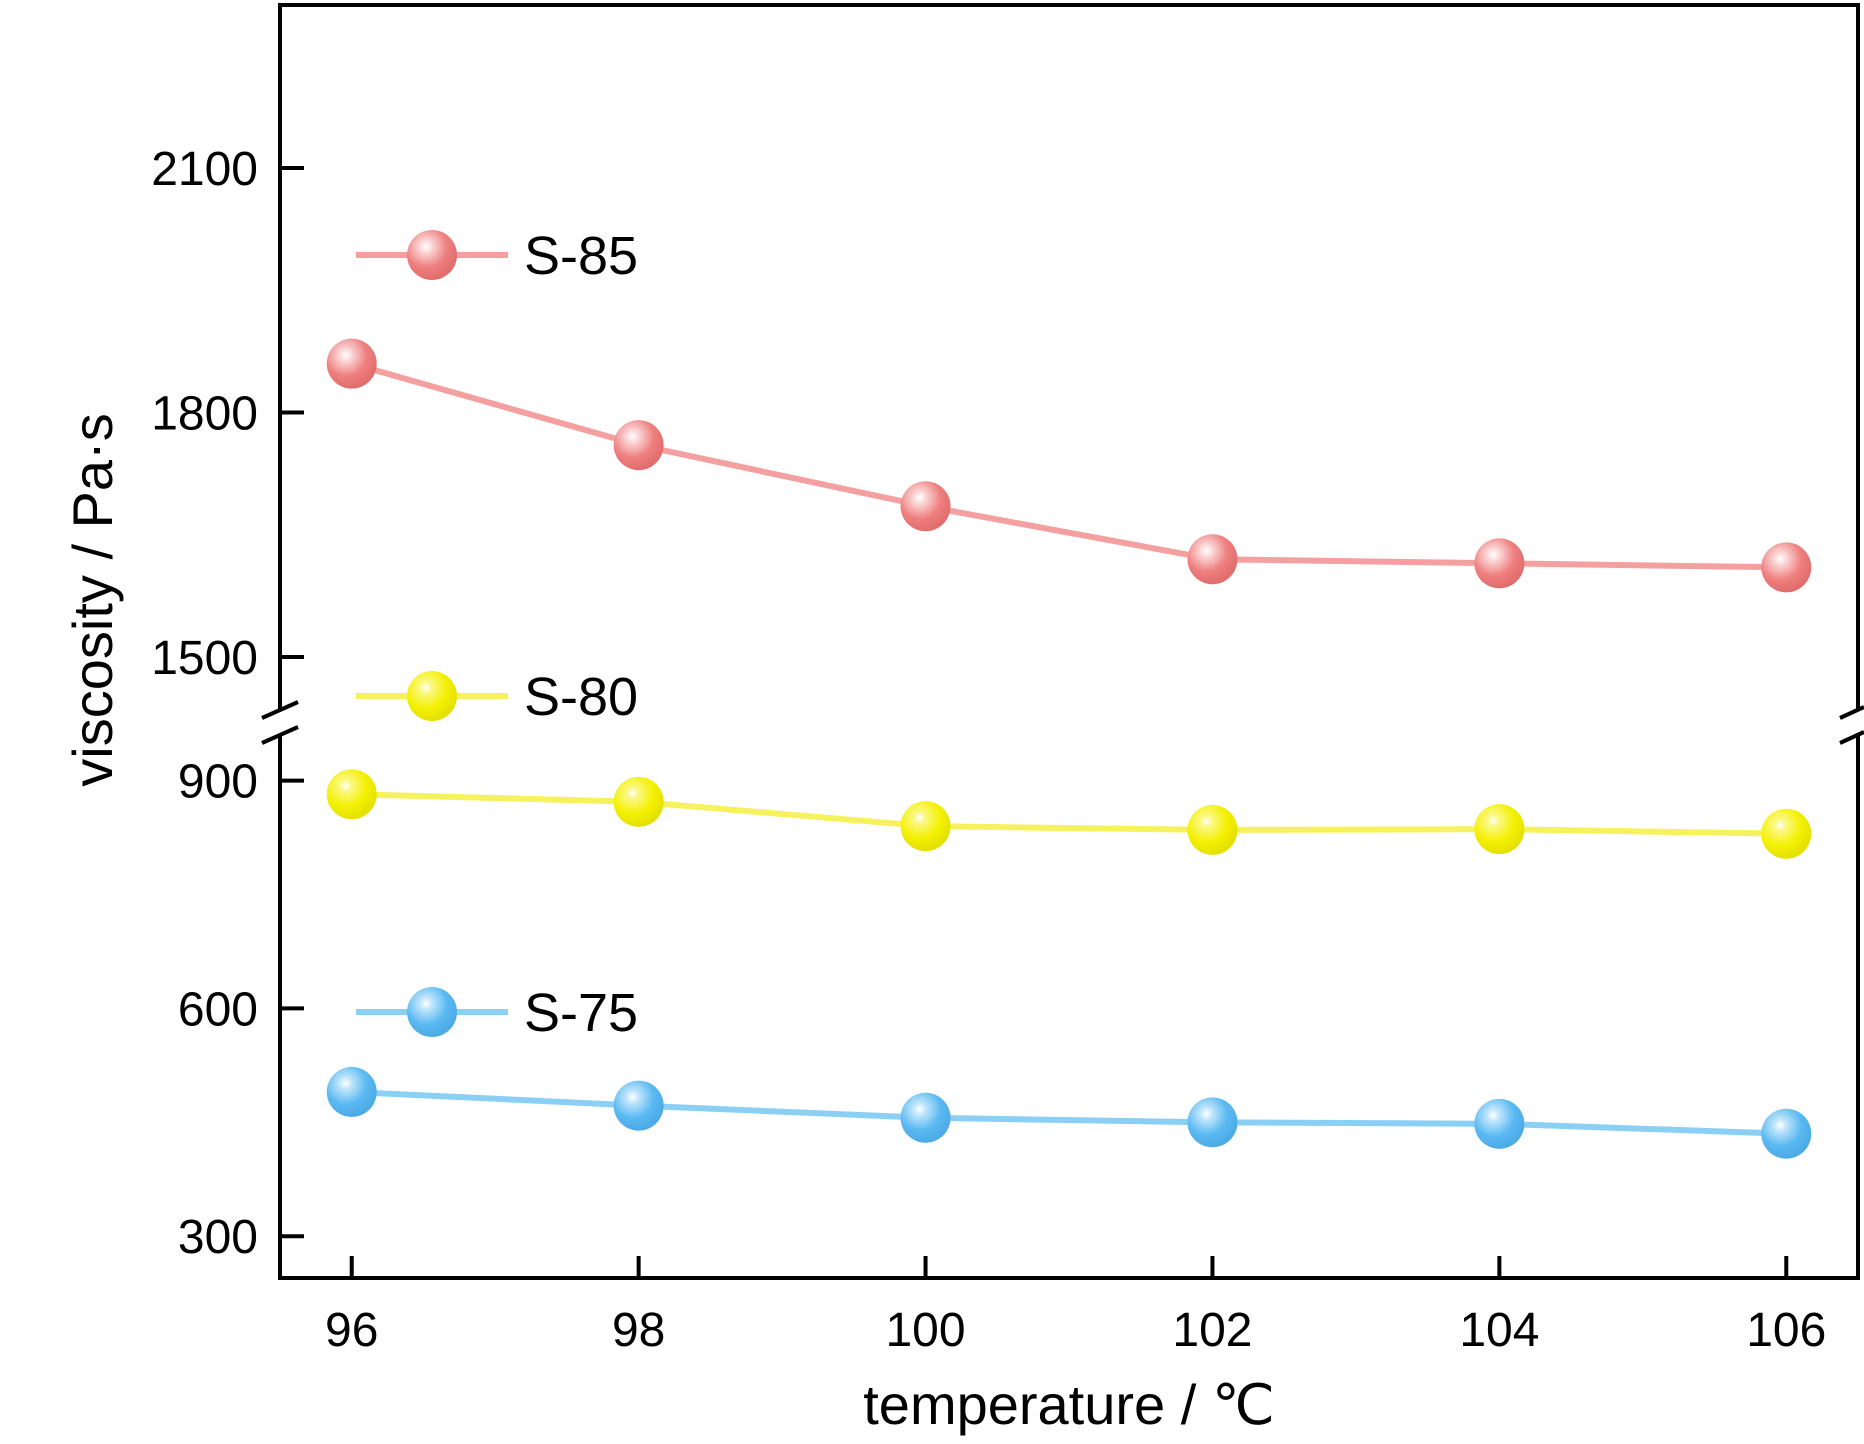  Describe the element at coordinates (581, 1013) in the screenshot. I see `legend-label: S-75` at that location.